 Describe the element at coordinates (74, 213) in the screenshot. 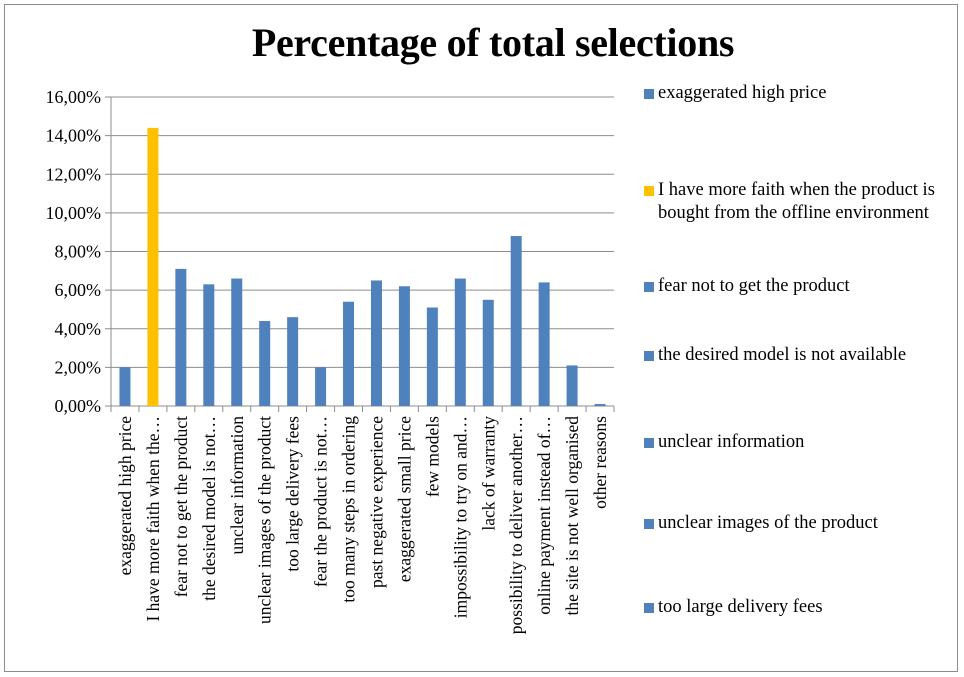

I see `y-tick-label: 10,00%` at that location.